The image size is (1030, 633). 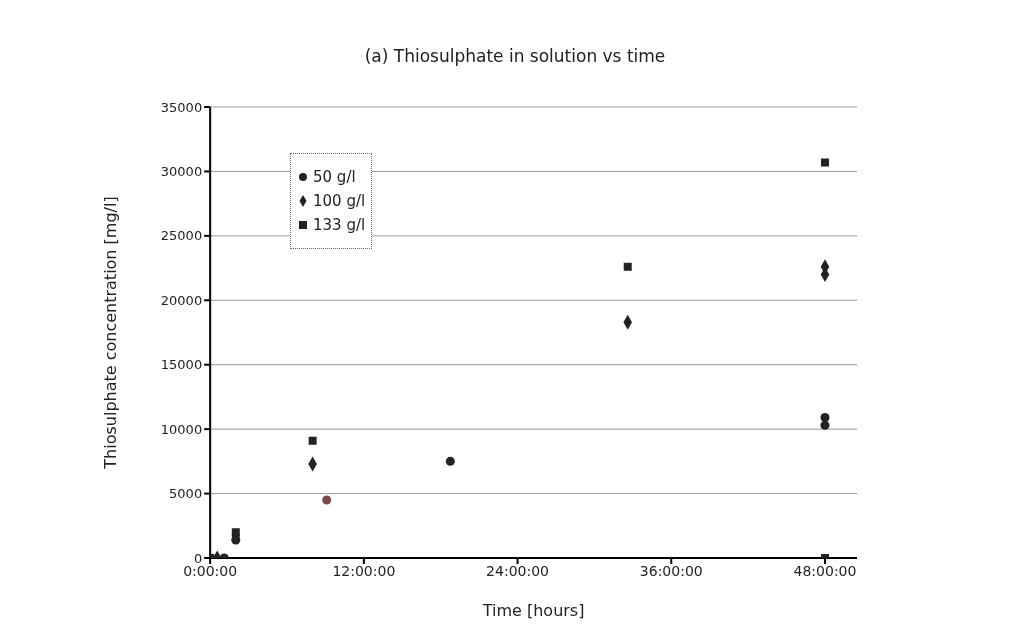 What do you see at coordinates (671, 570) in the screenshot?
I see `x-tick-label: 36:00:00` at bounding box center [671, 570].